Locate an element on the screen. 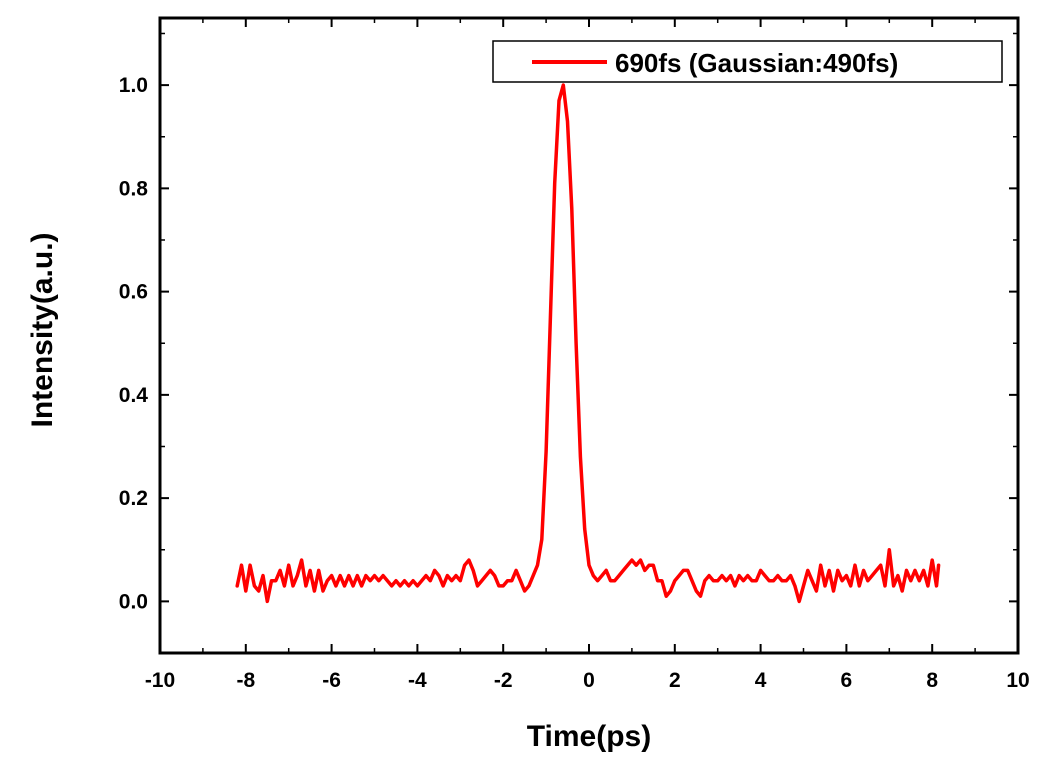 Image resolution: width=1052 pixels, height=773 pixels. x-axis-title: Time(ps) is located at coordinates (589, 736).